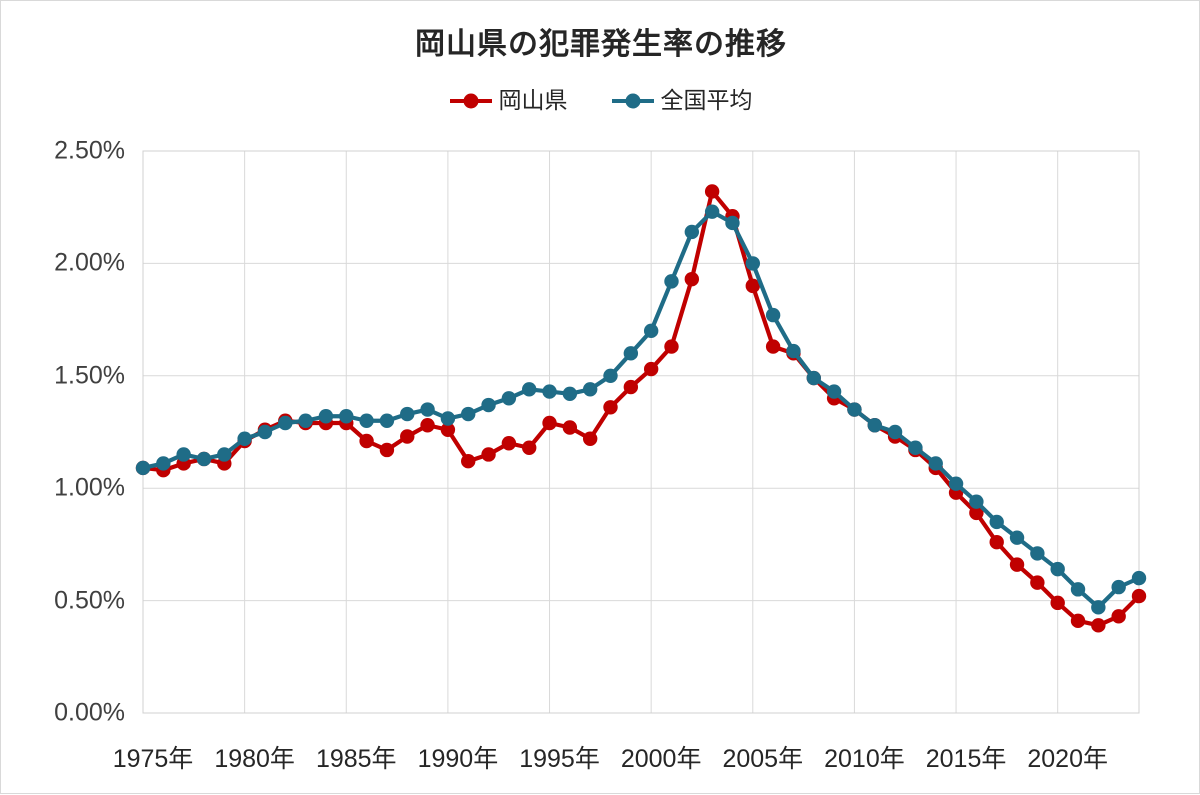 Image resolution: width=1200 pixels, height=795 pixels. What do you see at coordinates (661, 759) in the screenshot?
I see `x-axis-tick-label: 2000年` at bounding box center [661, 759].